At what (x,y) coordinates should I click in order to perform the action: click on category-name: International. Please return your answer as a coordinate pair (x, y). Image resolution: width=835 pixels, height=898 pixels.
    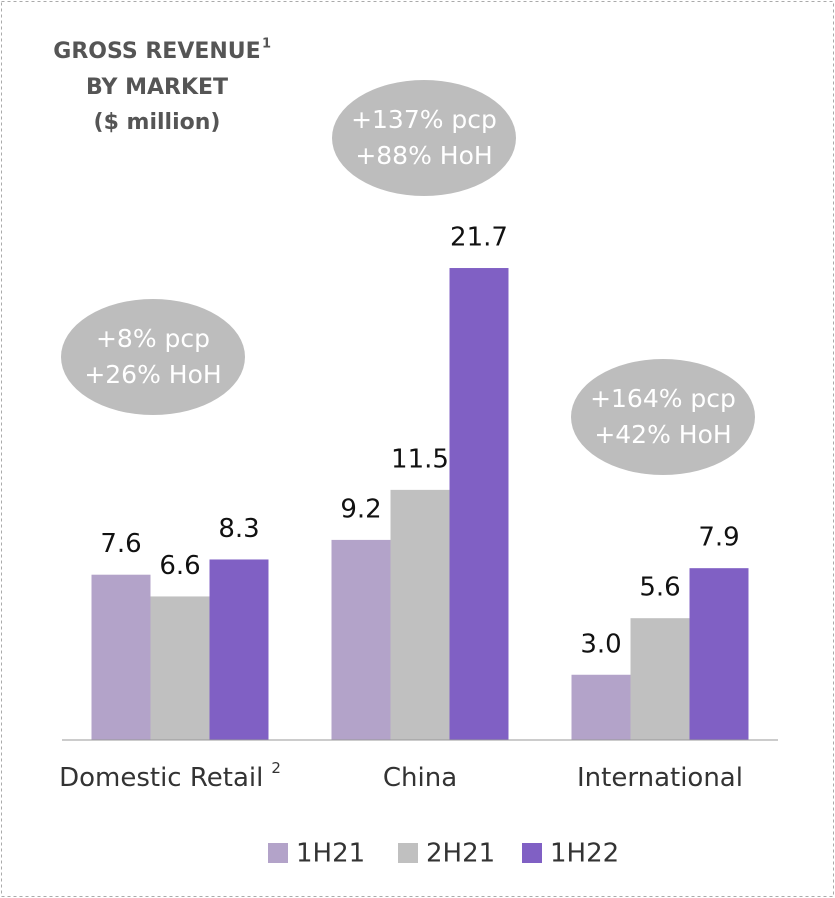
    Looking at the image, I should click on (660, 778).